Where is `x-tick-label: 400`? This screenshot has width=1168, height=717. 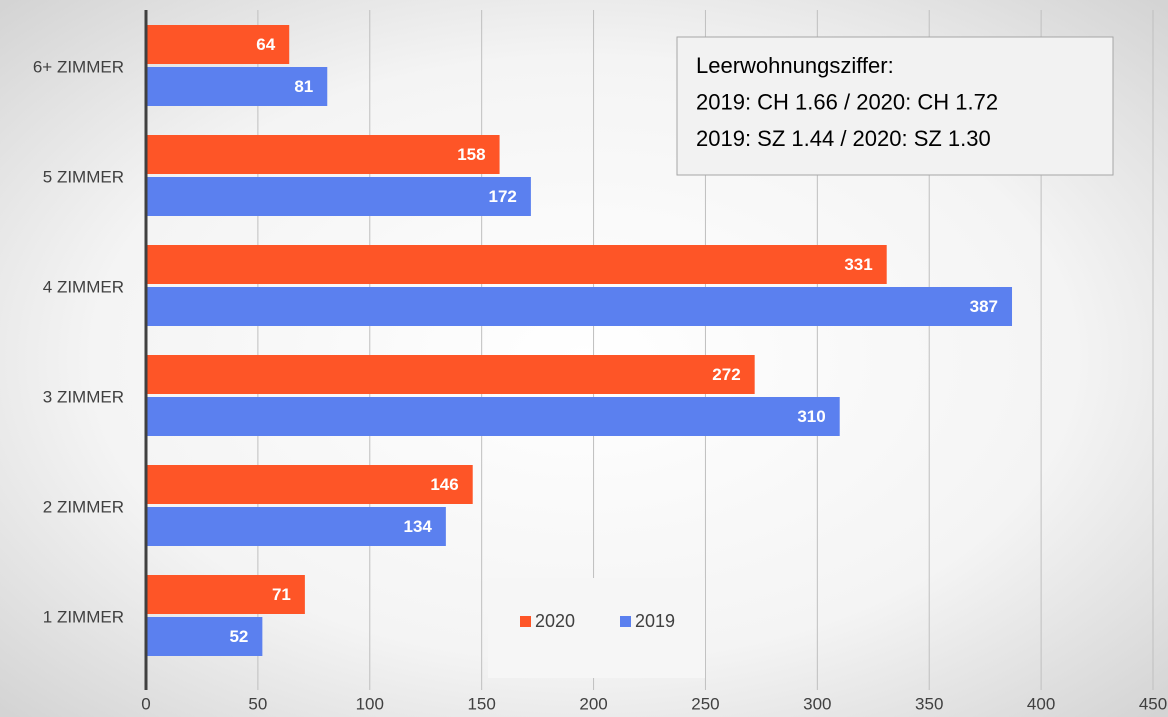
x-tick-label: 400 is located at coordinates (1041, 703).